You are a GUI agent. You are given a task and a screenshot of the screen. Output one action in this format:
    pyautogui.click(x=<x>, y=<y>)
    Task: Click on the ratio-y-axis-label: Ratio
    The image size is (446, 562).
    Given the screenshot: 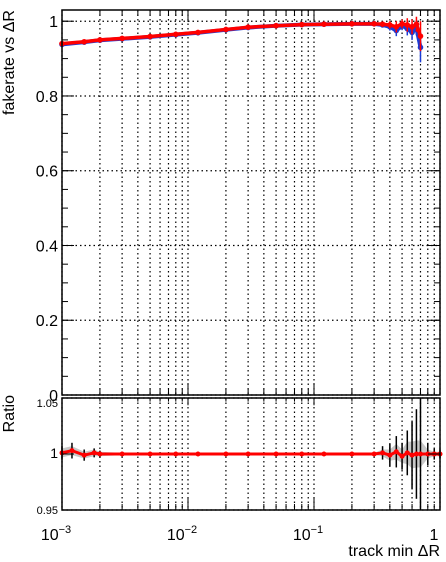 What is the action you would take?
    pyautogui.click(x=9, y=413)
    